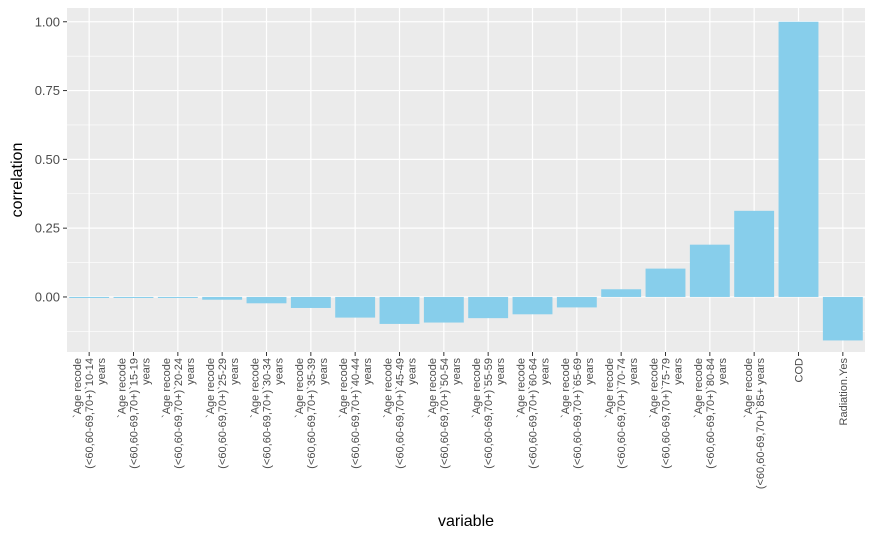 This screenshot has width=875, height=540. I want to click on x-tick-label-line: (<60,60-69,70+)`70-74, so click(622, 413).